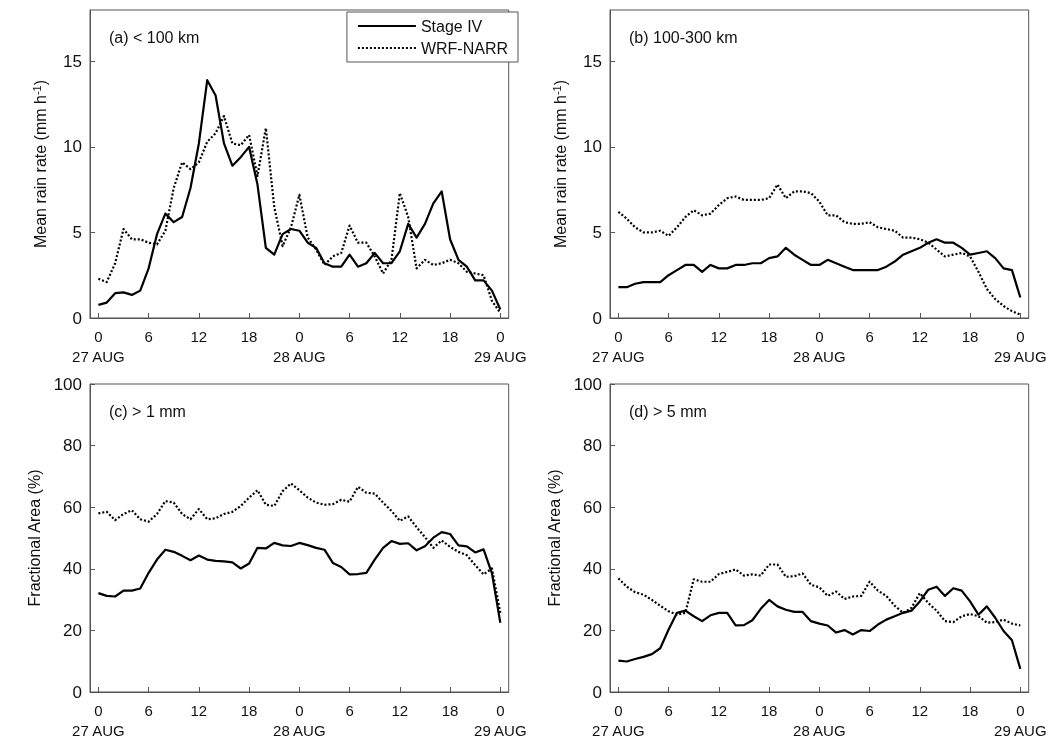  I want to click on legend-label: WRF-NARR, so click(464, 48).